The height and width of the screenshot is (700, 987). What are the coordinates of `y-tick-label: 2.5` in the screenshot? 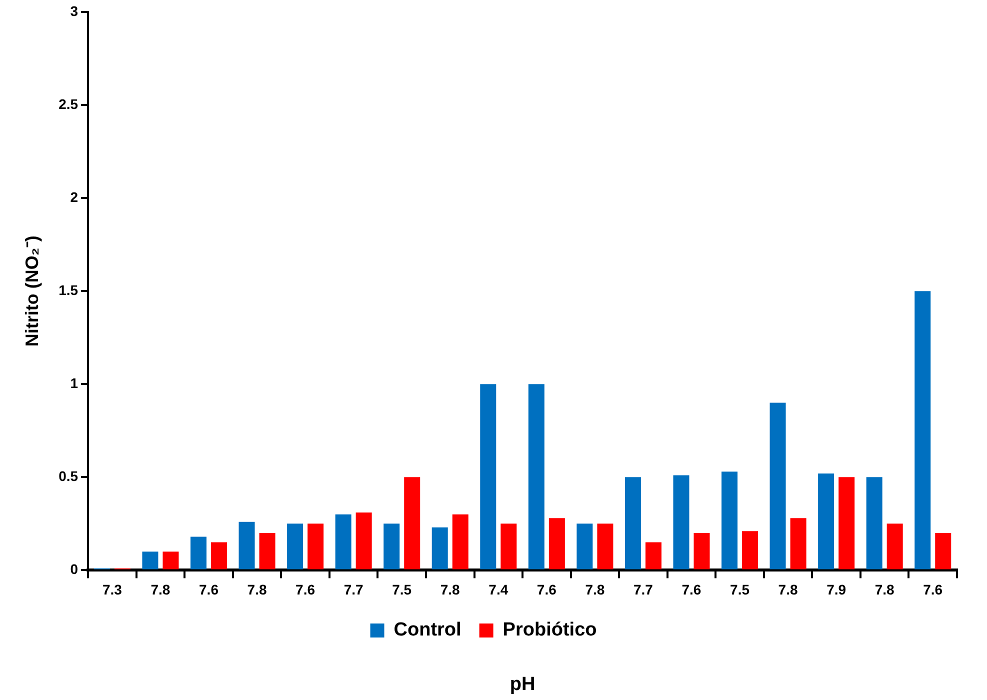 It's located at (68, 104).